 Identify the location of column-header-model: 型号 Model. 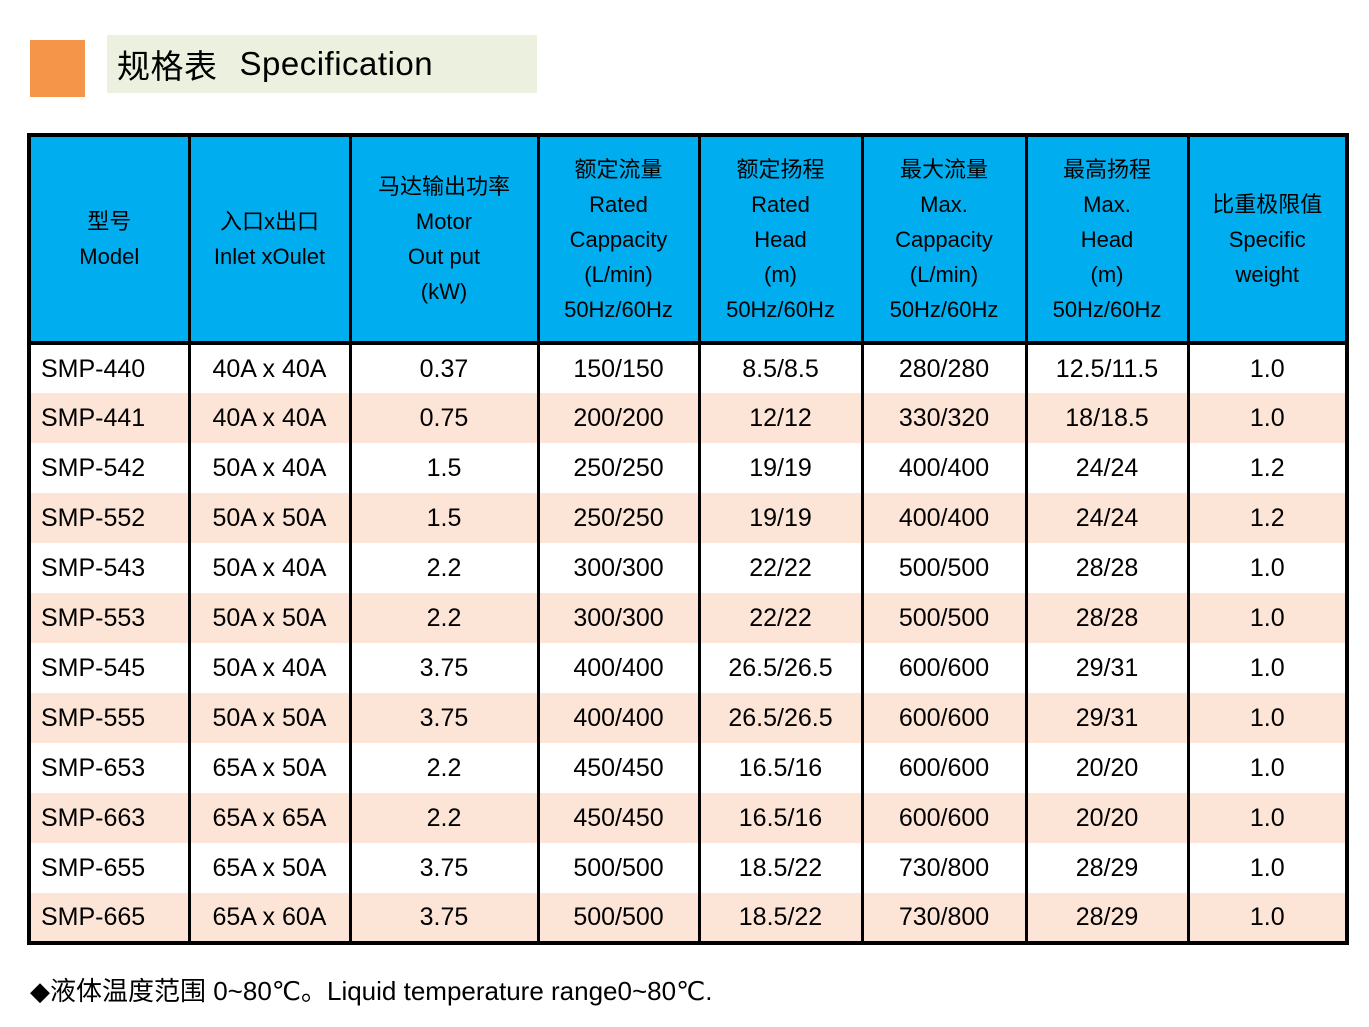
(109, 240).